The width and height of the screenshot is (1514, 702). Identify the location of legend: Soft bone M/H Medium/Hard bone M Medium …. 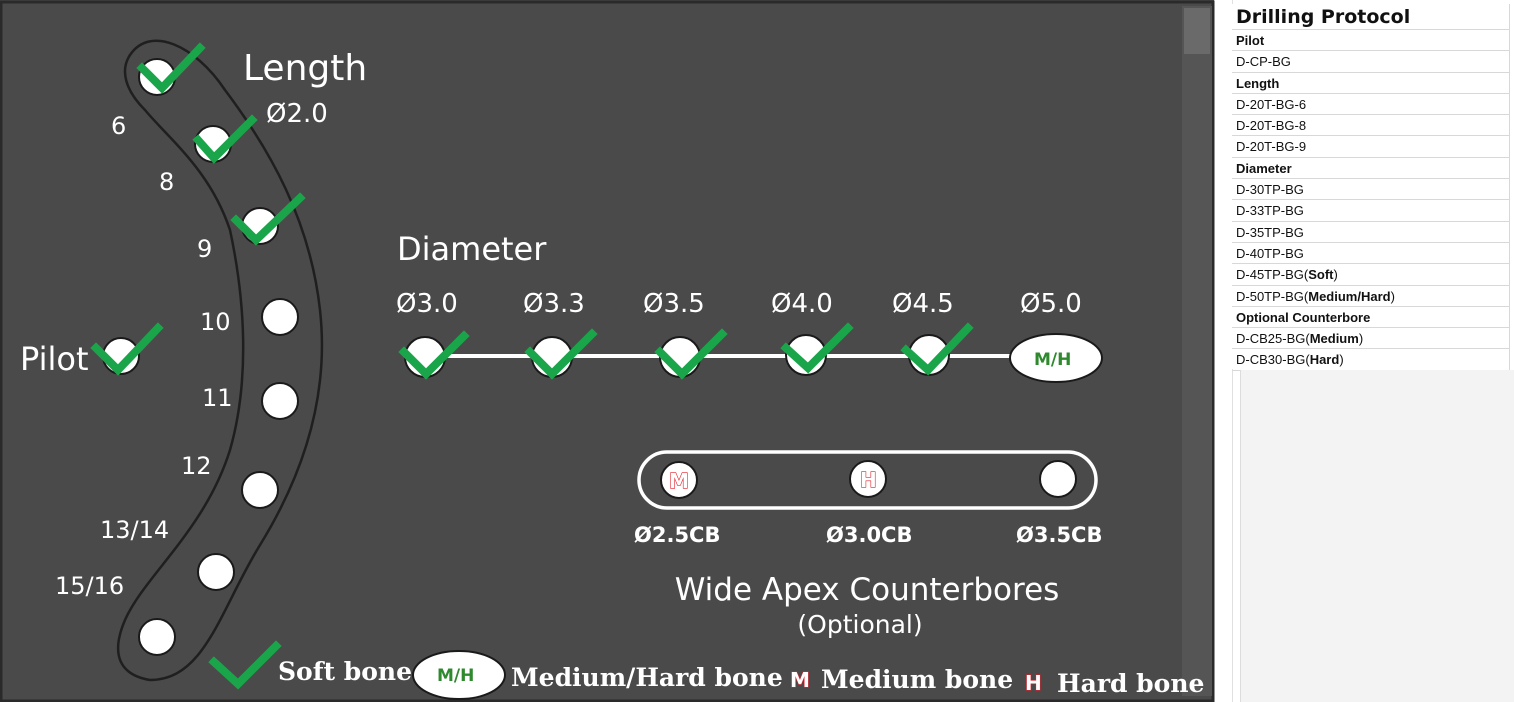
(706, 670).